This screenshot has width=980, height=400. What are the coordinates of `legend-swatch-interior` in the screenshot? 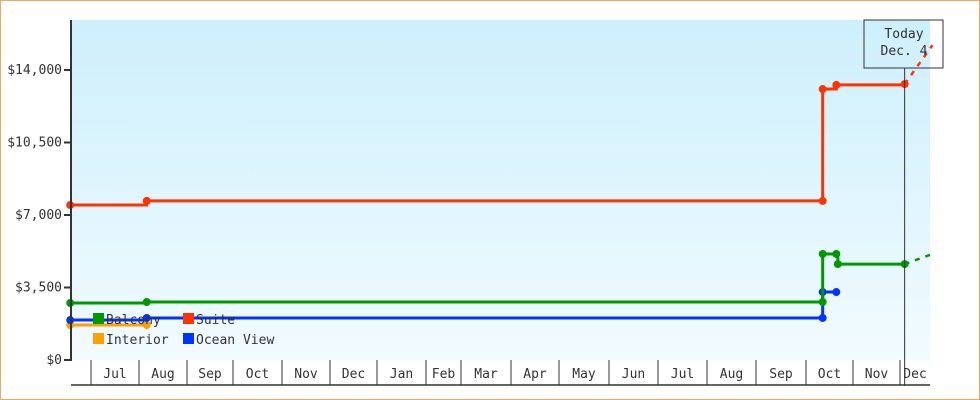 It's located at (98, 338).